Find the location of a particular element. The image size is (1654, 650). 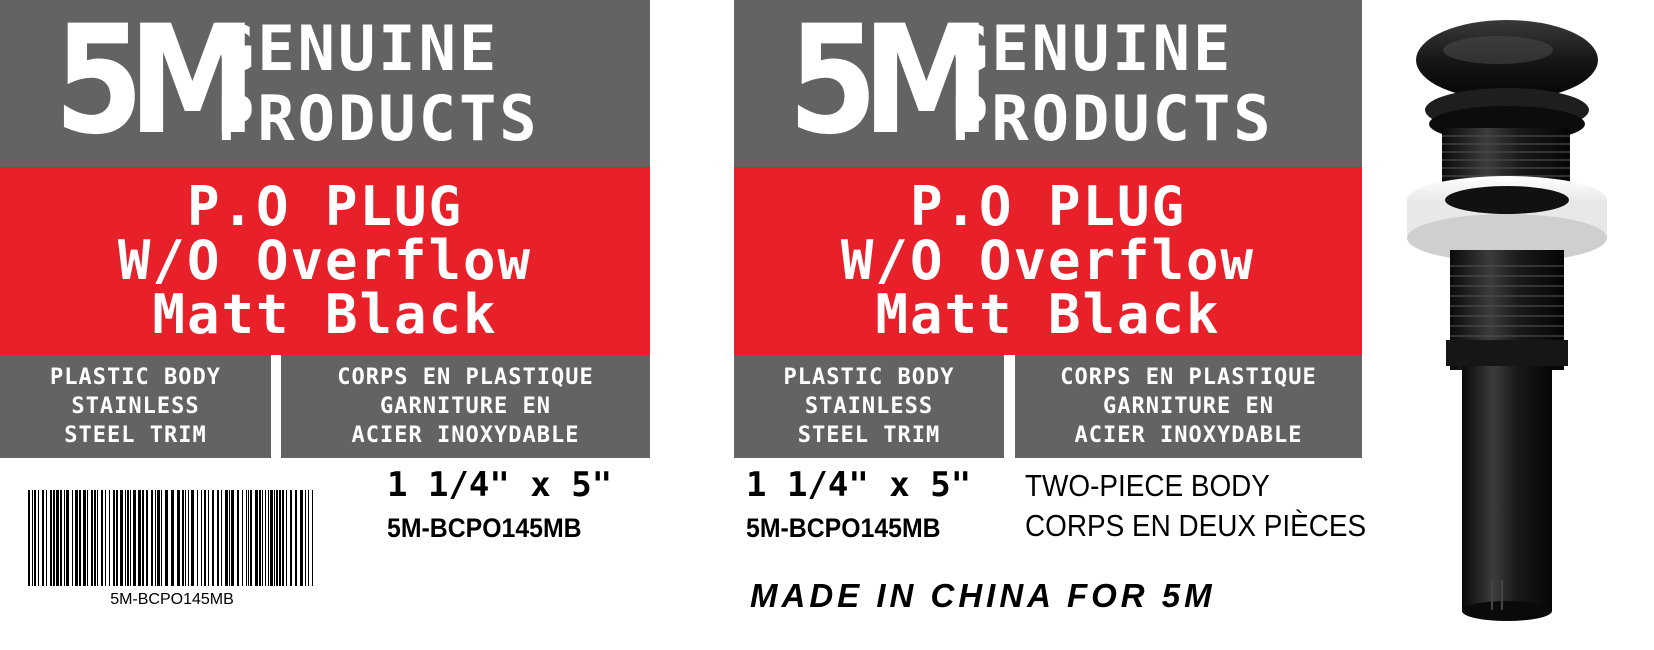

spec-english-line: STEEL TRIM is located at coordinates (869, 435).